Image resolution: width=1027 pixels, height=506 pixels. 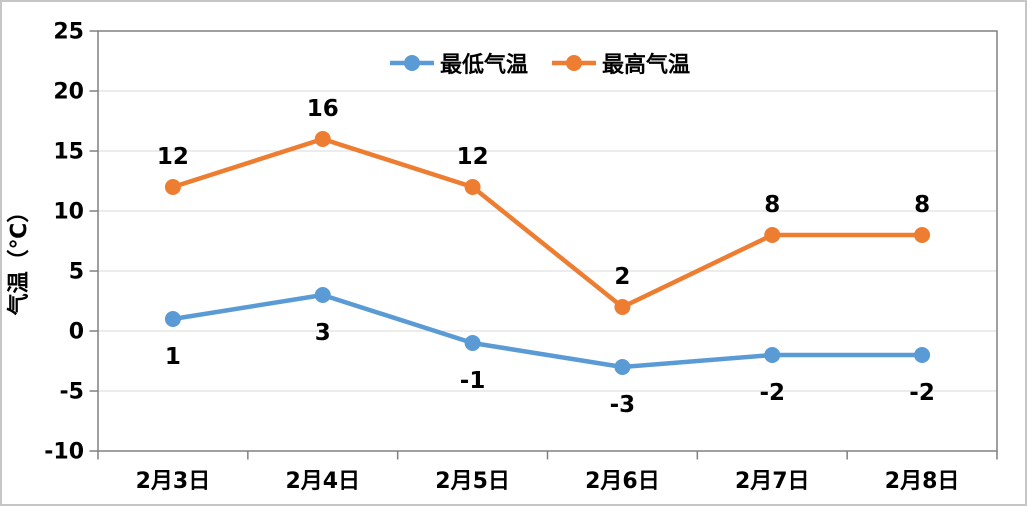 What do you see at coordinates (76, 272) in the screenshot?
I see `y-tick-label: 5` at bounding box center [76, 272].